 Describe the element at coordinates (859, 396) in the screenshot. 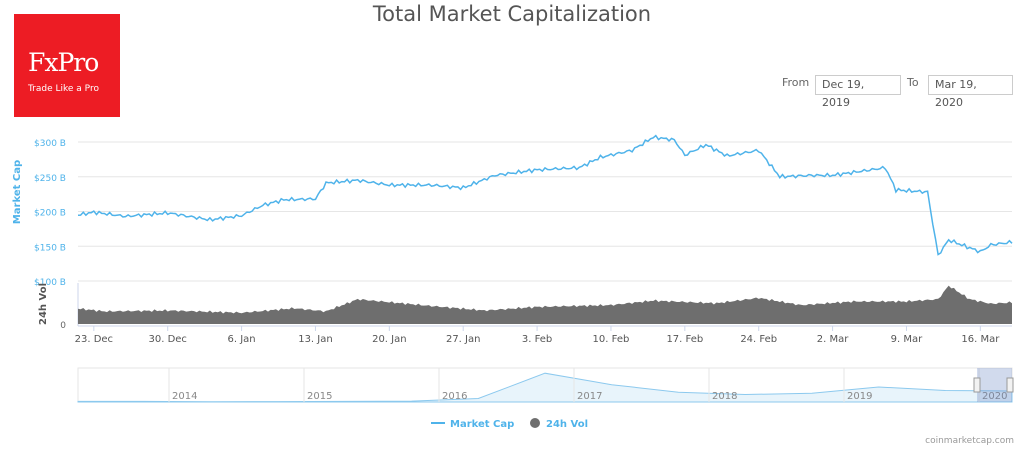

I see `navigator-year-label: 2019` at that location.